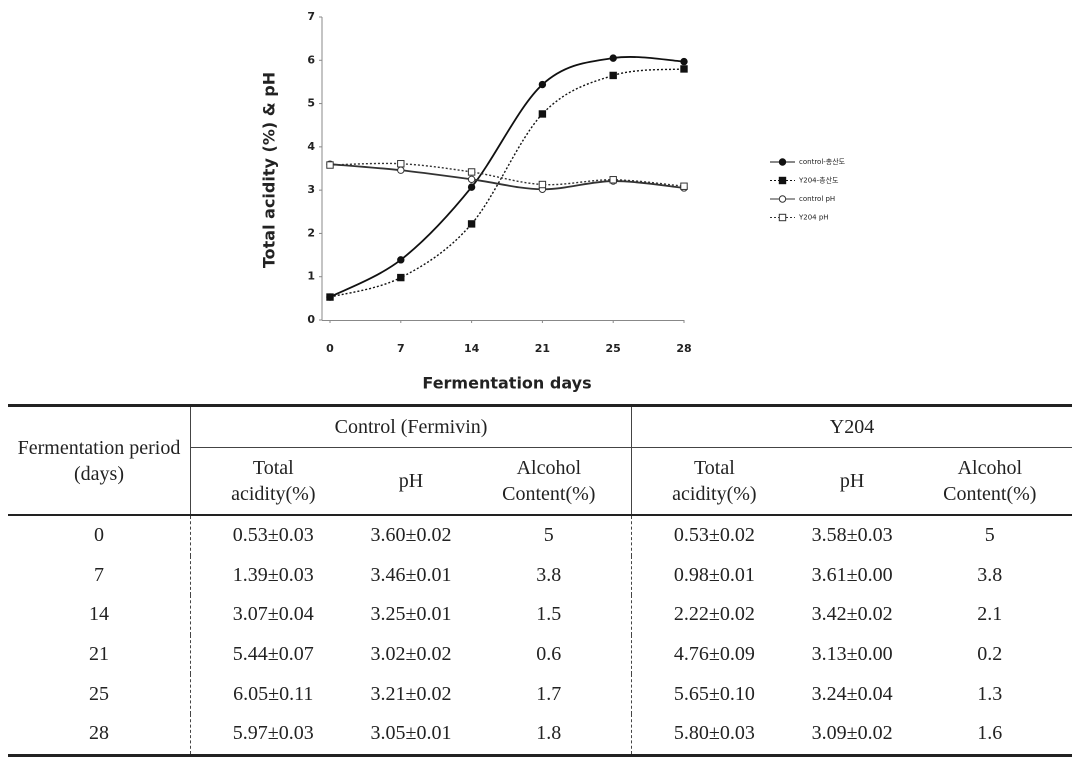  I want to click on table-cell: 3.02±0.02, so click(411, 654).